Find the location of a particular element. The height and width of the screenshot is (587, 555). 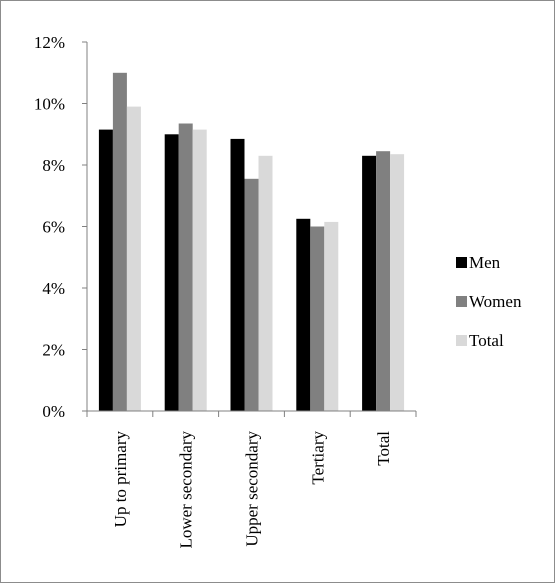

legend-swatch-women is located at coordinates (461, 301).